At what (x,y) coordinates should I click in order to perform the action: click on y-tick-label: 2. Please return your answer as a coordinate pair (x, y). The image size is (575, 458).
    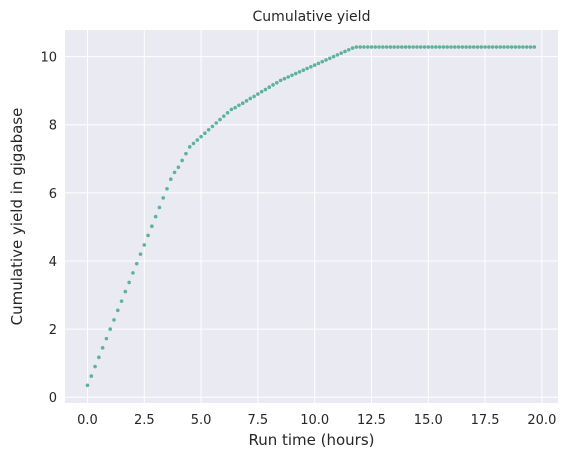
    Looking at the image, I should click on (53, 330).